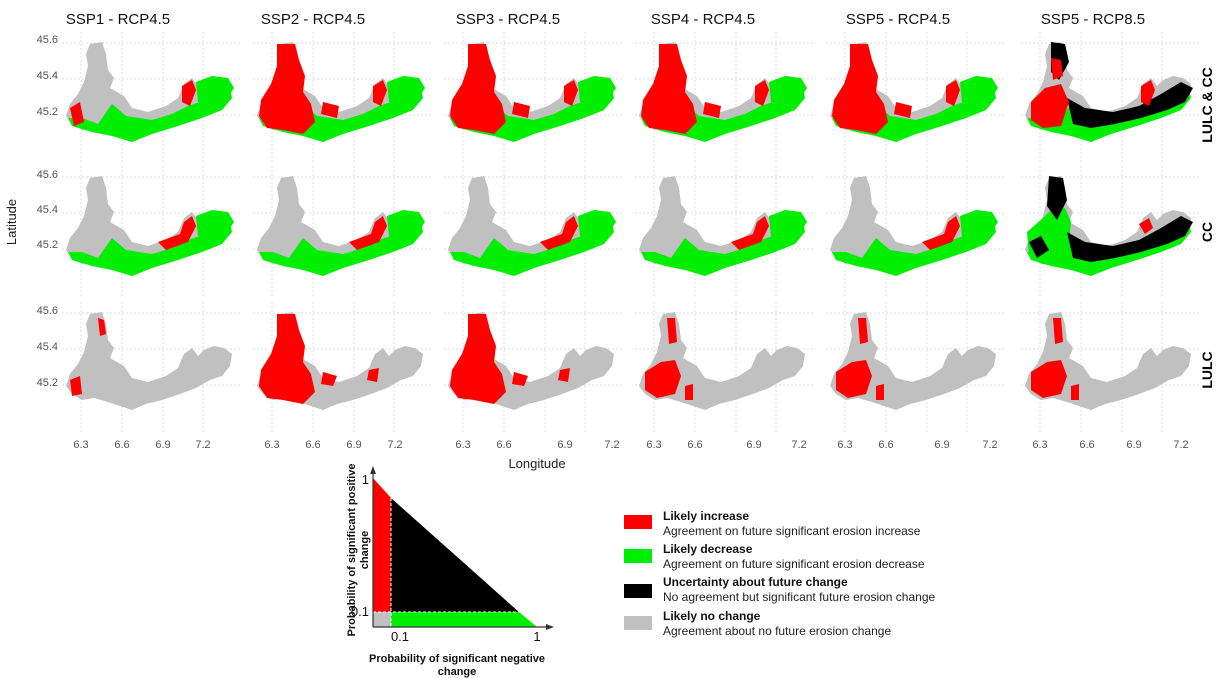 The height and width of the screenshot is (678, 1219). What do you see at coordinates (508, 19) in the screenshot?
I see `column-title: SSP3 - RCP4.5` at bounding box center [508, 19].